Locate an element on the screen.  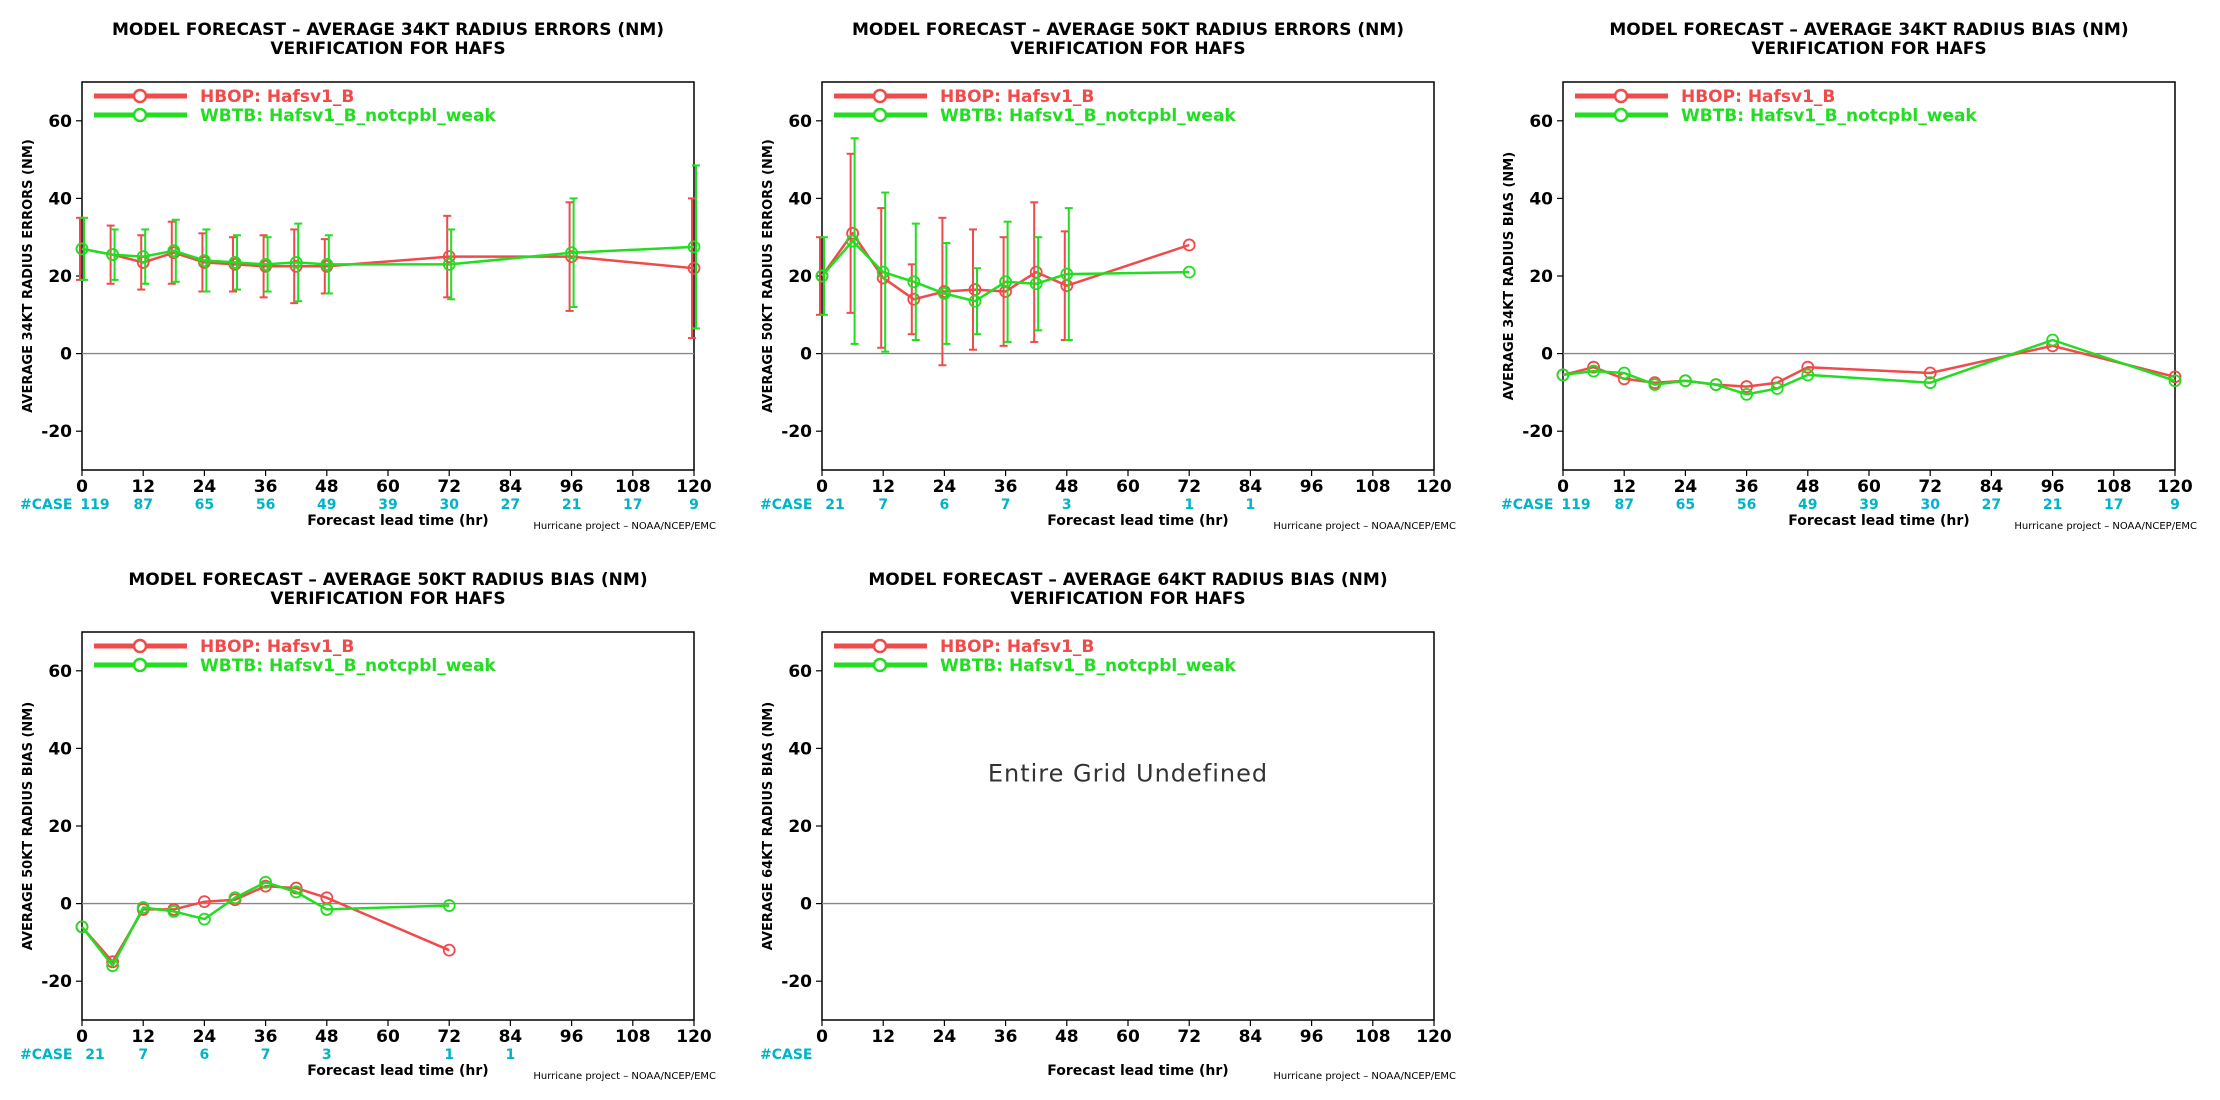
undefined-message: Entire Grid Undefined is located at coordinates (1128, 773).